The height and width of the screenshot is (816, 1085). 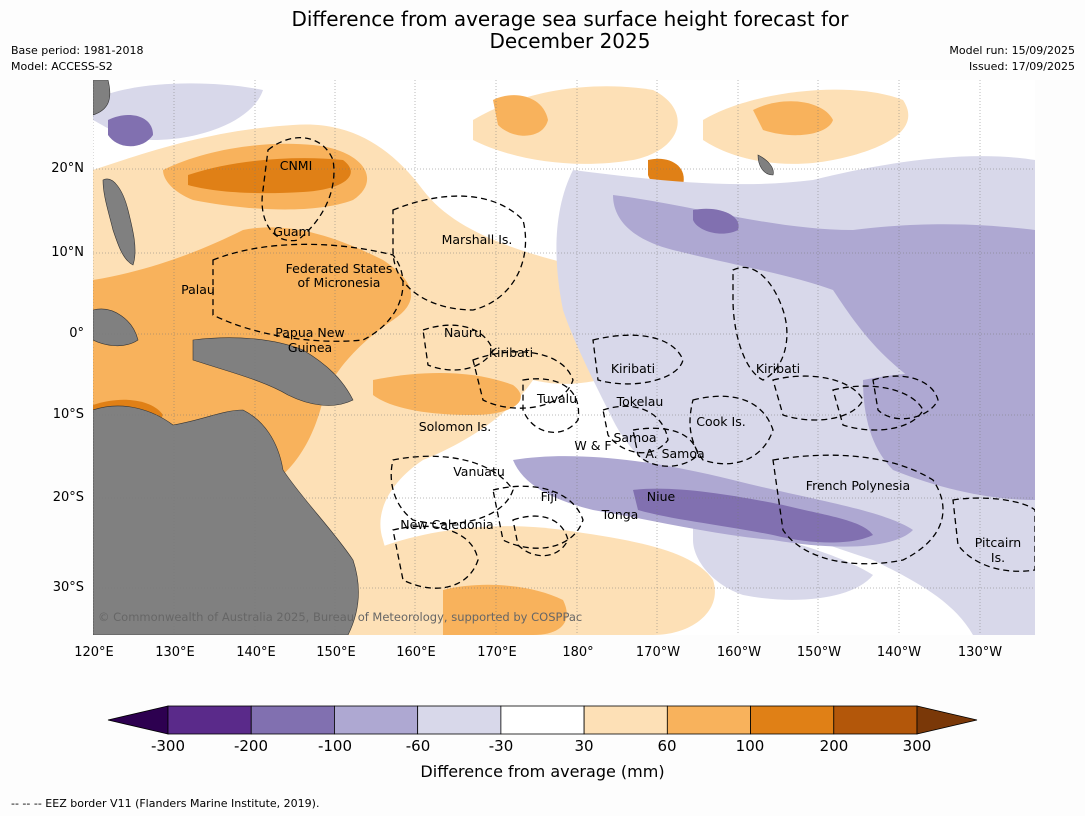 What do you see at coordinates (980, 652) in the screenshot?
I see `lon-label: 130°W` at bounding box center [980, 652].